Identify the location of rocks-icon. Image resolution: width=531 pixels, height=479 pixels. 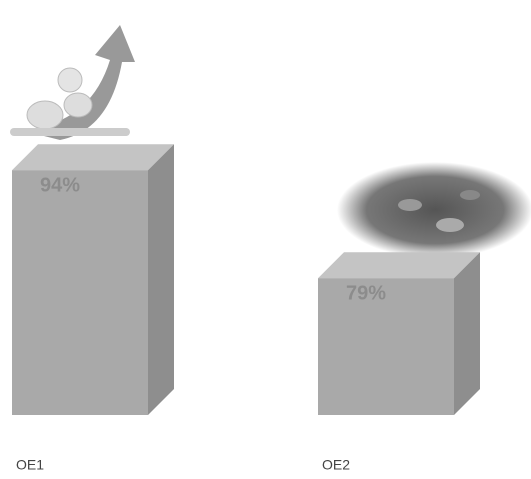
(434, 210).